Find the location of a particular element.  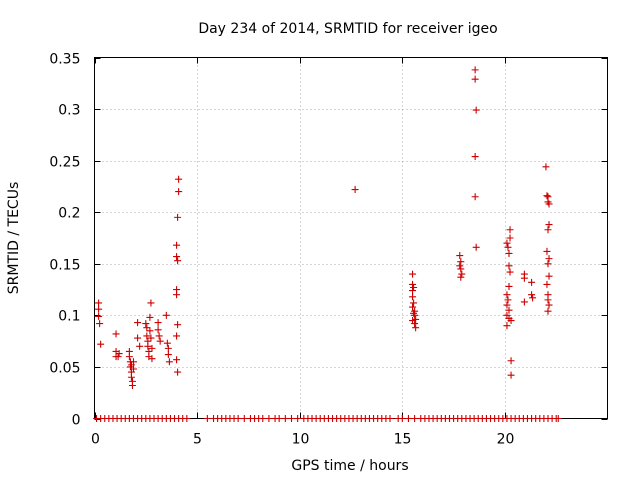

y-tick-label: 0.1 is located at coordinates (69, 317).